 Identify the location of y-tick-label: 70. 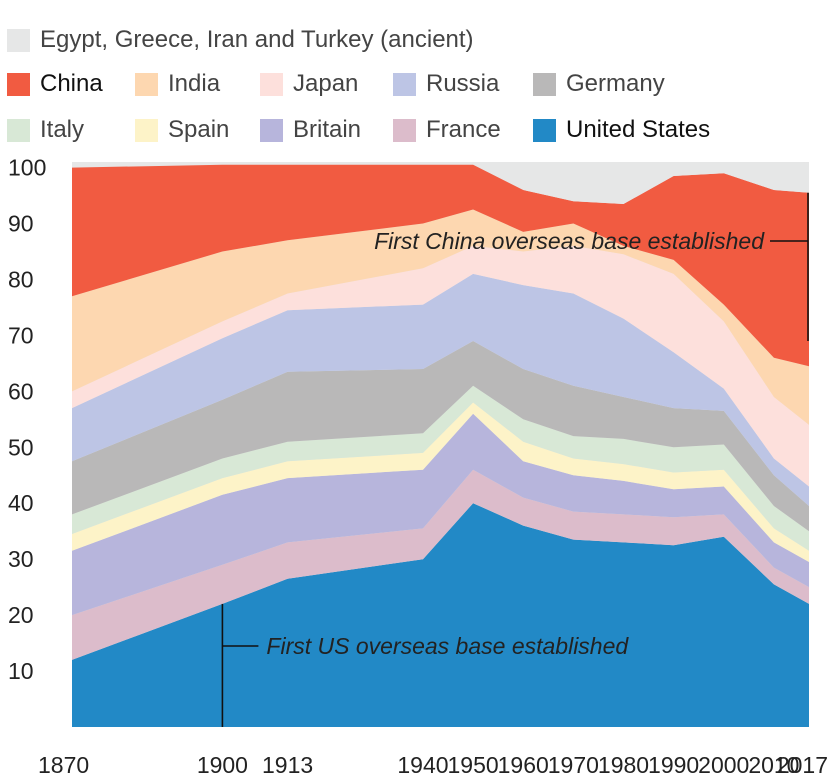
(21, 335).